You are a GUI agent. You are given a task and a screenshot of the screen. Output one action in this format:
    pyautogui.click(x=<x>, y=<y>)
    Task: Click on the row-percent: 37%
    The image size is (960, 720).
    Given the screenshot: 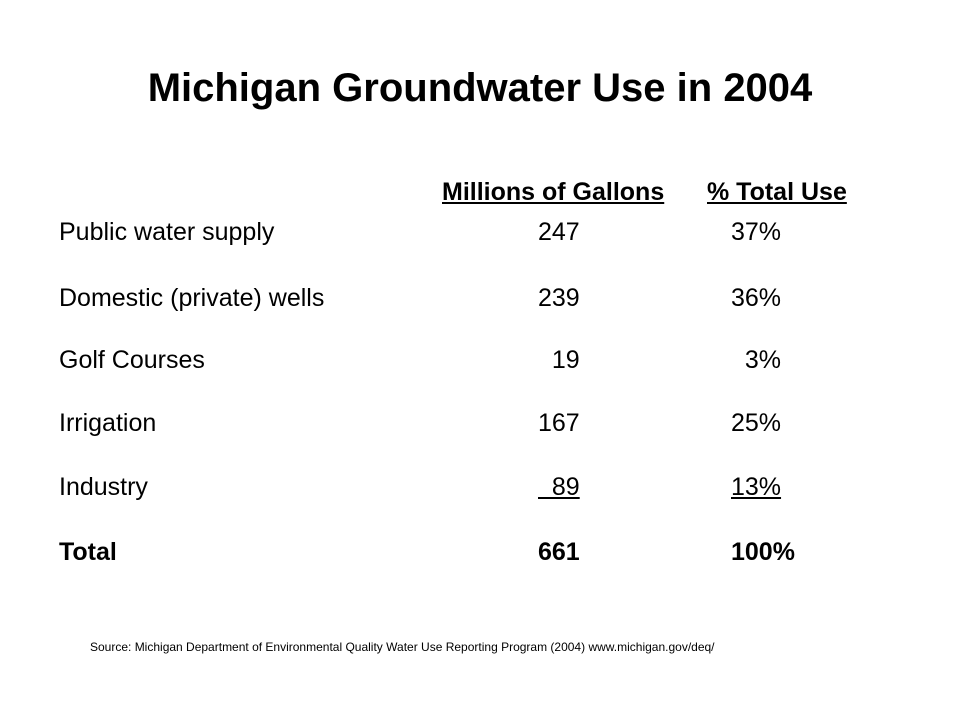 What is the action you would take?
    pyautogui.click(x=756, y=232)
    